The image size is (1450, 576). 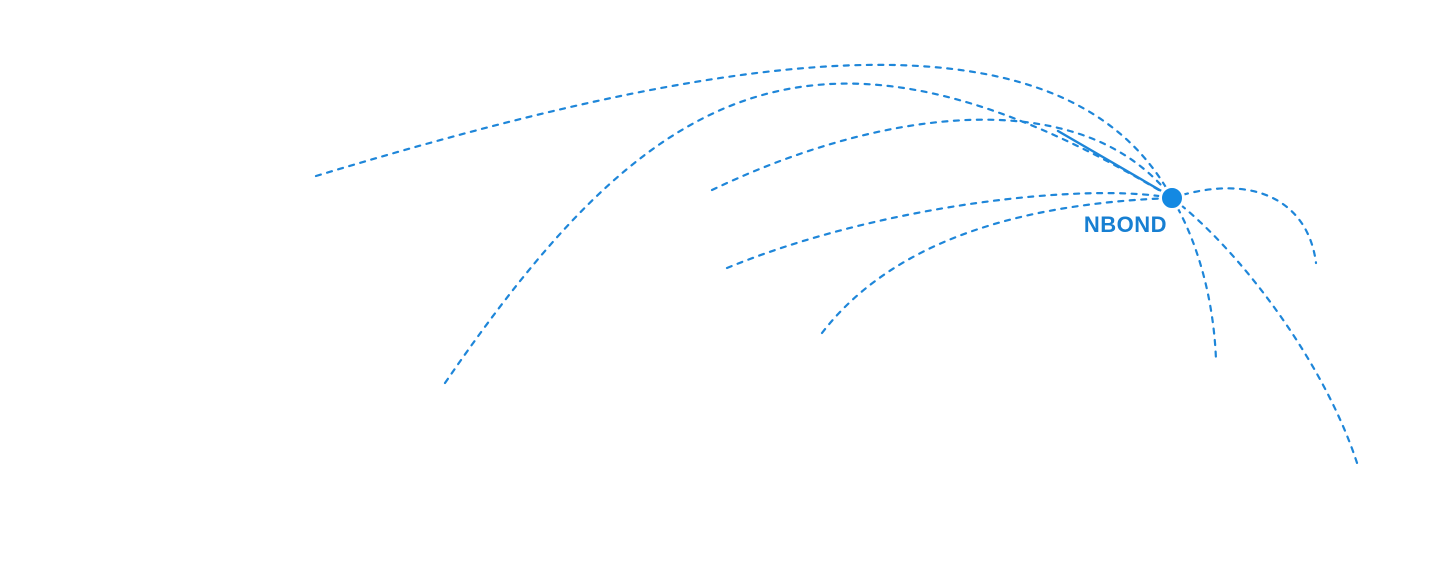 What do you see at coordinates (942, 159) in the screenshot?
I see `edge-upper-mid-left` at bounding box center [942, 159].